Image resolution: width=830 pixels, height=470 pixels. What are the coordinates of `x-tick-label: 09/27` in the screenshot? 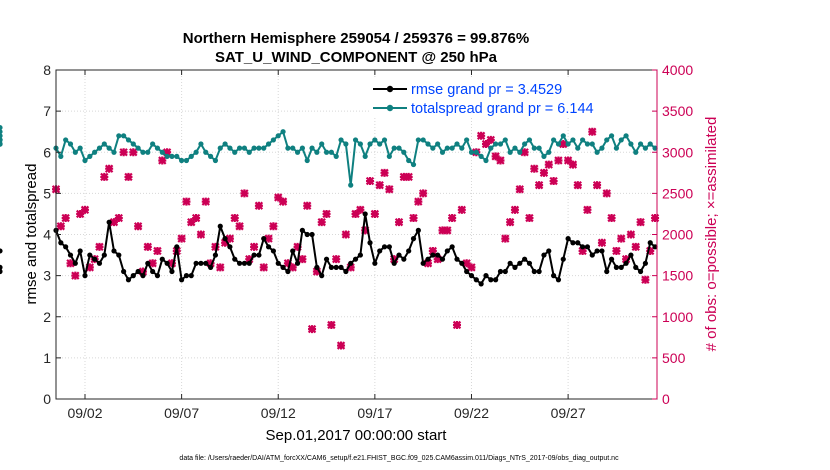 It's located at (568, 413).